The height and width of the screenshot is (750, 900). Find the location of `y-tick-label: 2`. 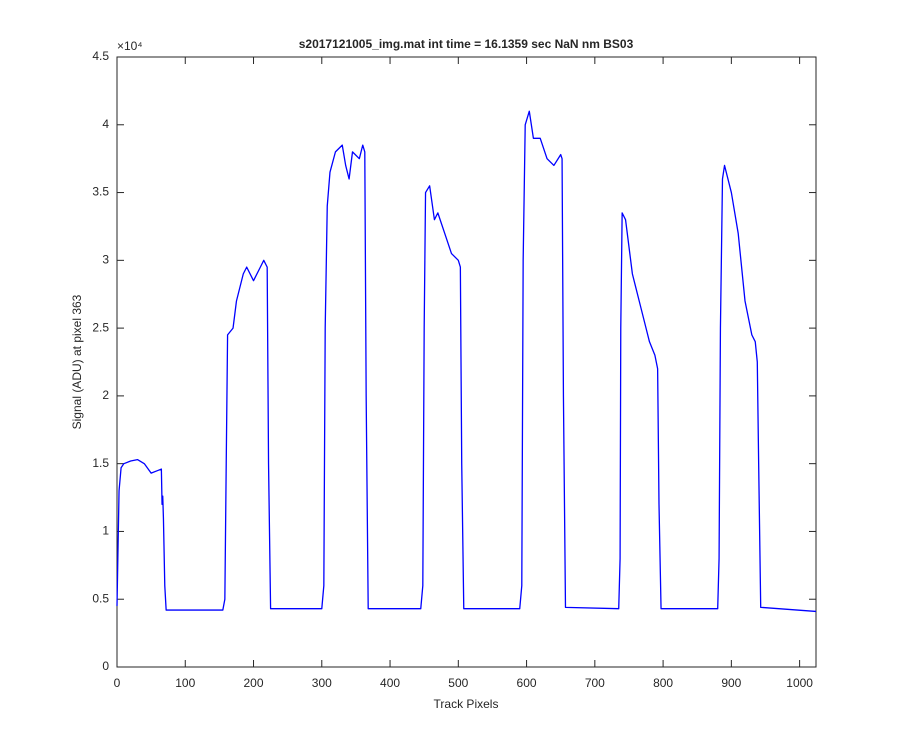

y-tick-label: 2 is located at coordinates (105, 395).